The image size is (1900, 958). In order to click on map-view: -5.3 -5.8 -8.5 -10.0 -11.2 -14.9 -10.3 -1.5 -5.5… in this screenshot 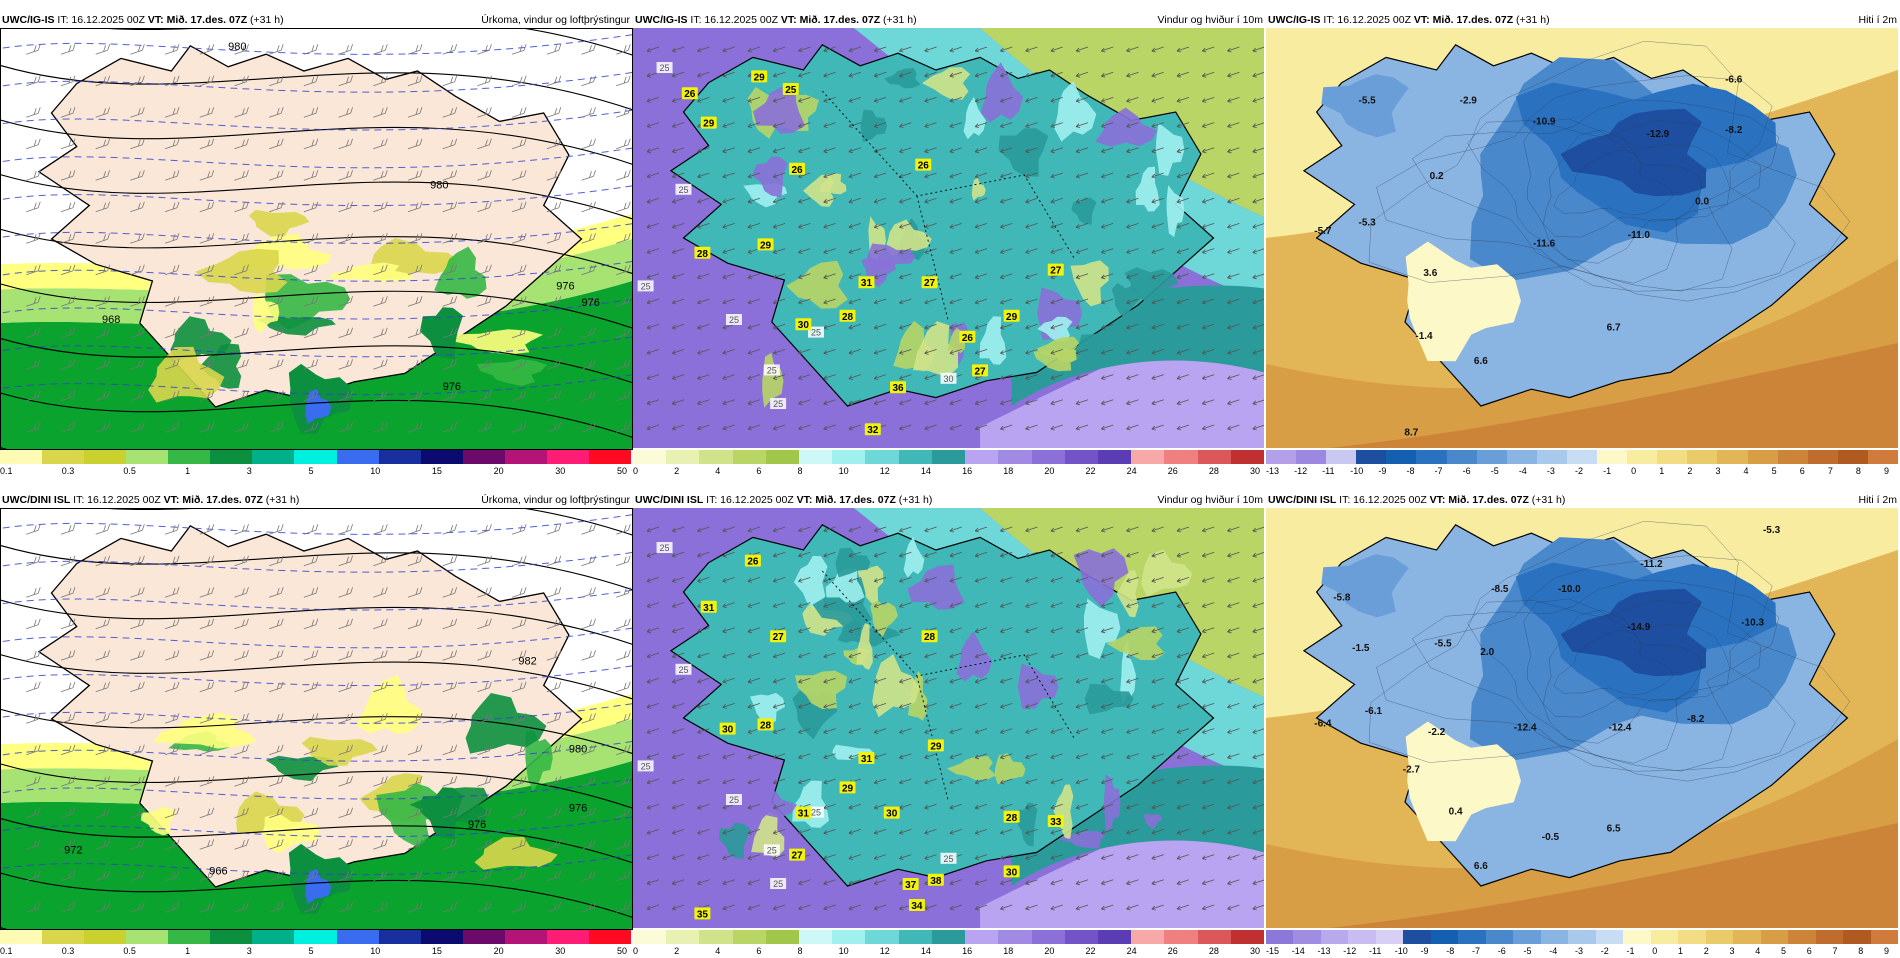, I will do `click(1582, 718)`.